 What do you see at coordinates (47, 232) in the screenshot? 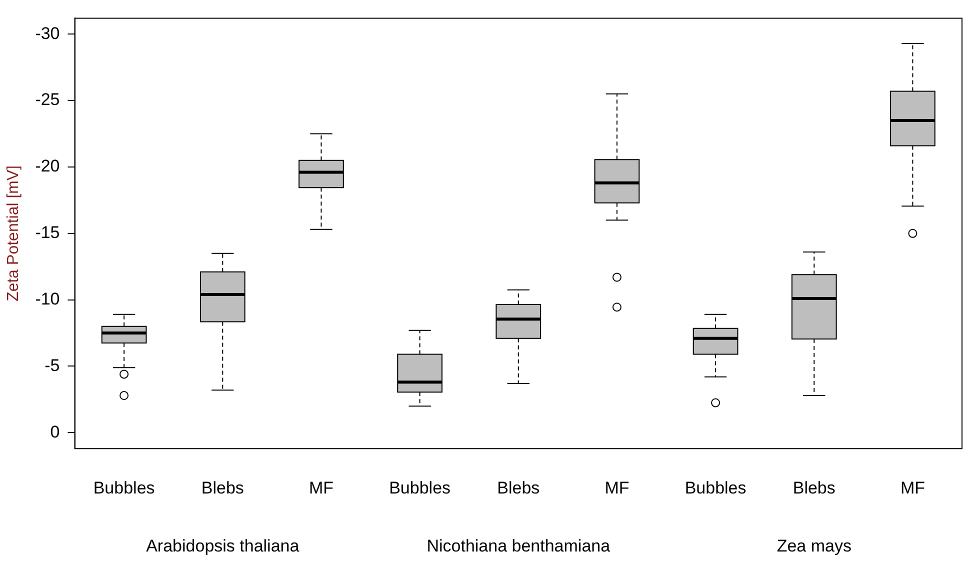
I see `y-tick-label: -15` at bounding box center [47, 232].